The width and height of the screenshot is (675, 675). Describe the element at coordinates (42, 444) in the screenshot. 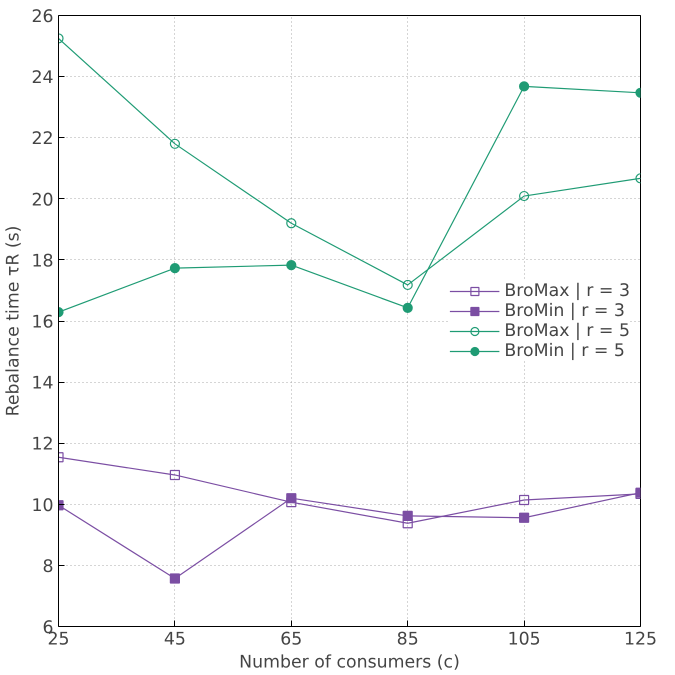

I see `y-tick-label: 12` at that location.